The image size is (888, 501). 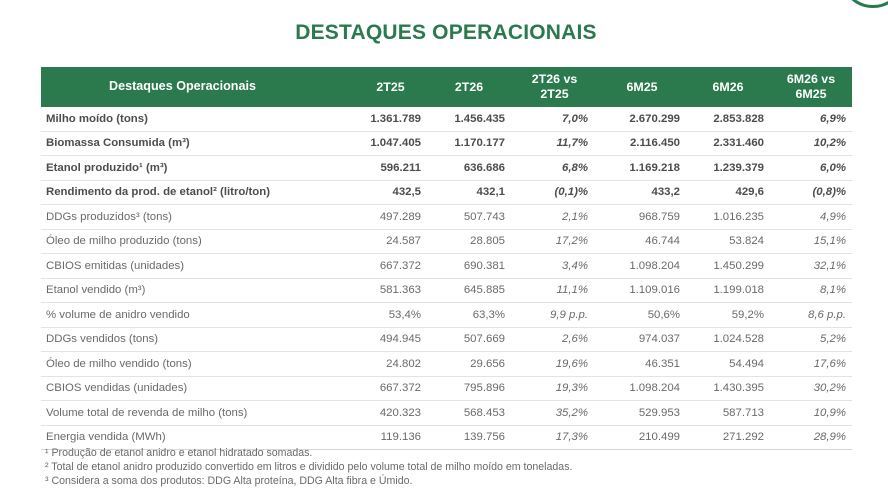 I want to click on table-cell: 5,2%, so click(x=811, y=339).